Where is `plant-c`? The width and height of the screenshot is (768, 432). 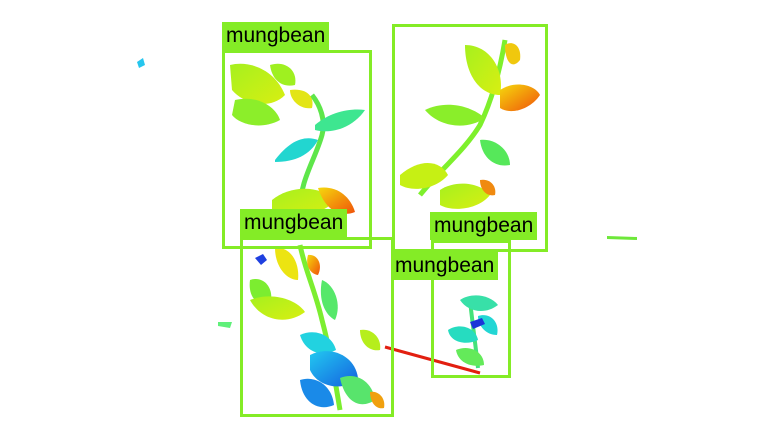
plant-c is located at coordinates (317, 327).